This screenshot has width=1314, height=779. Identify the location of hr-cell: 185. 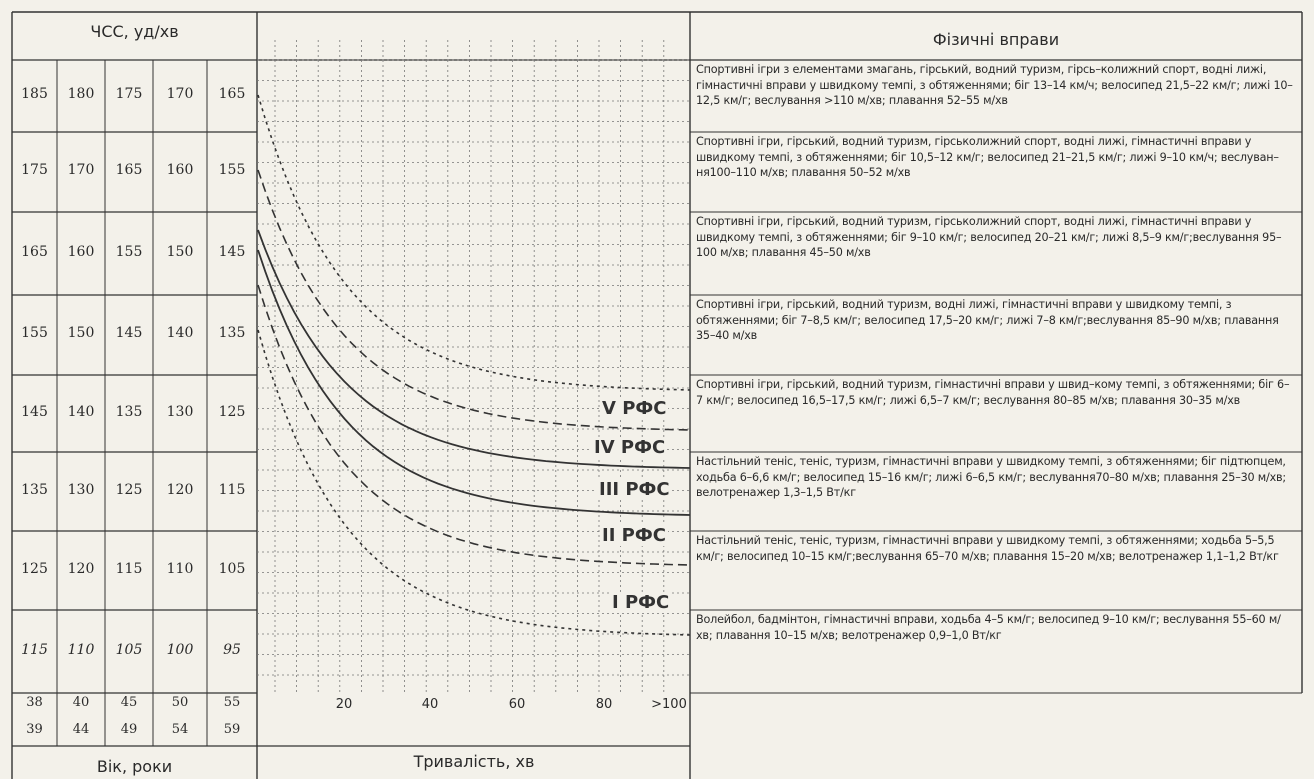
(34, 94).